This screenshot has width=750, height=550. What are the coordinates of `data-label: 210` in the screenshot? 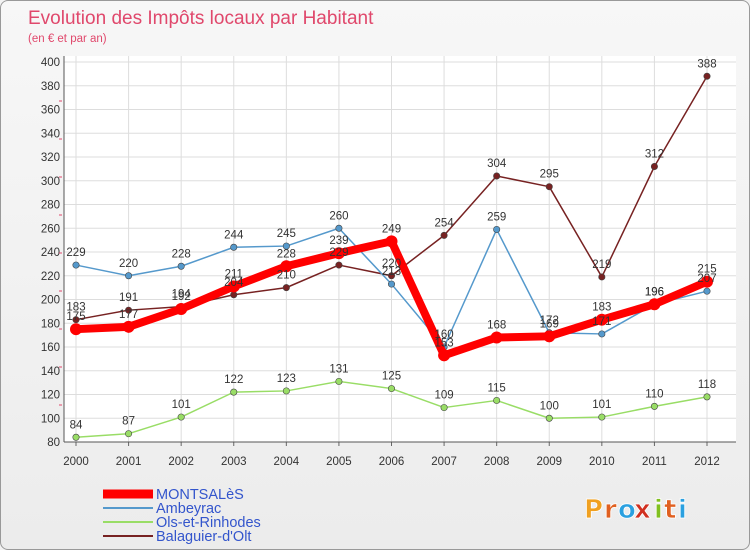 It's located at (286, 276).